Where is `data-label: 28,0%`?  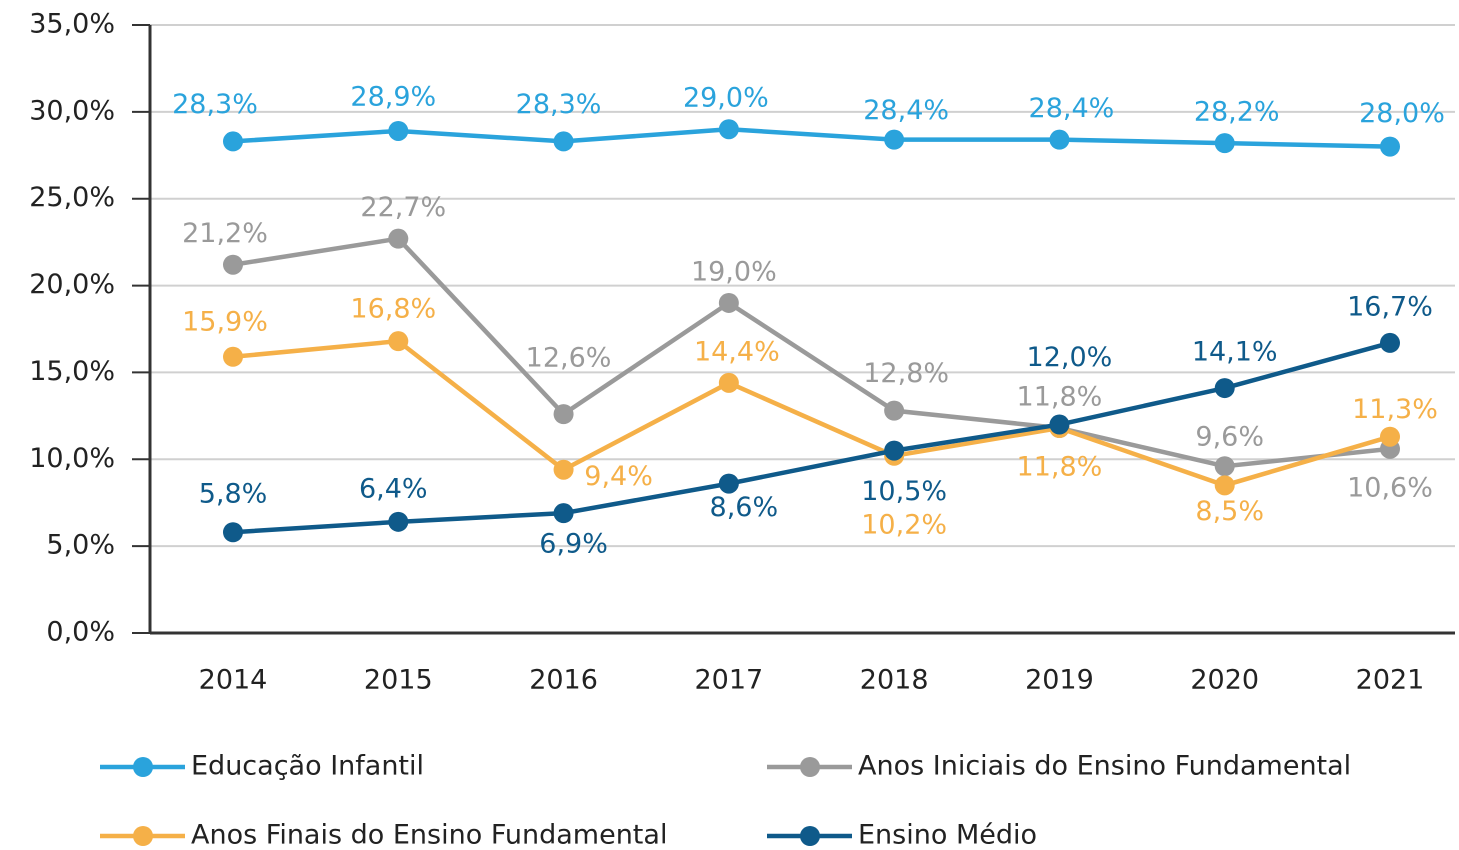 data-label: 28,0% is located at coordinates (1402, 113).